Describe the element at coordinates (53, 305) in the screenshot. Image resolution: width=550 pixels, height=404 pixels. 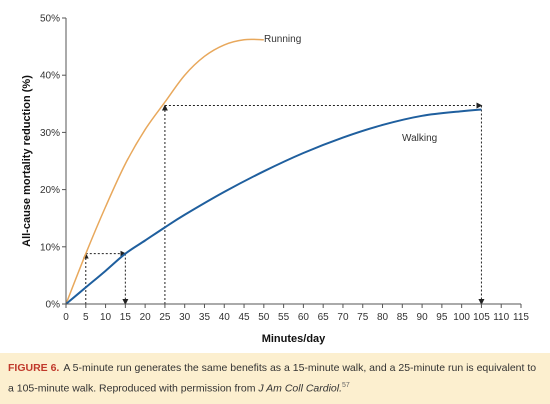
I see `y-tick-label: 0%` at that location.